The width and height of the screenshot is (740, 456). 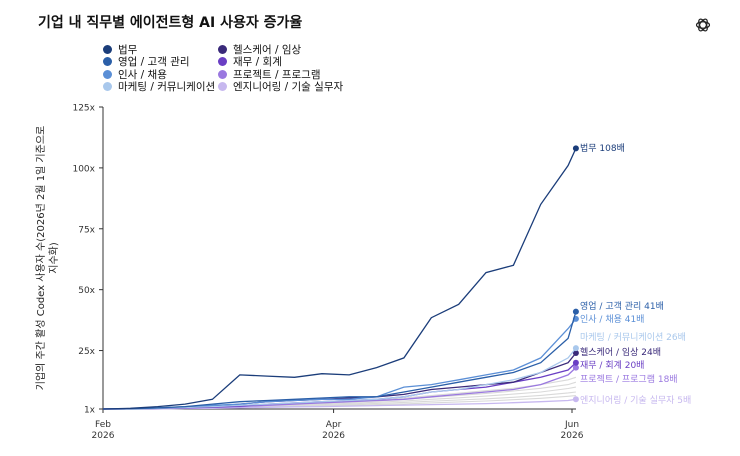 I want to click on legend-item: 프로젝트 / 프로그램, so click(x=280, y=74).